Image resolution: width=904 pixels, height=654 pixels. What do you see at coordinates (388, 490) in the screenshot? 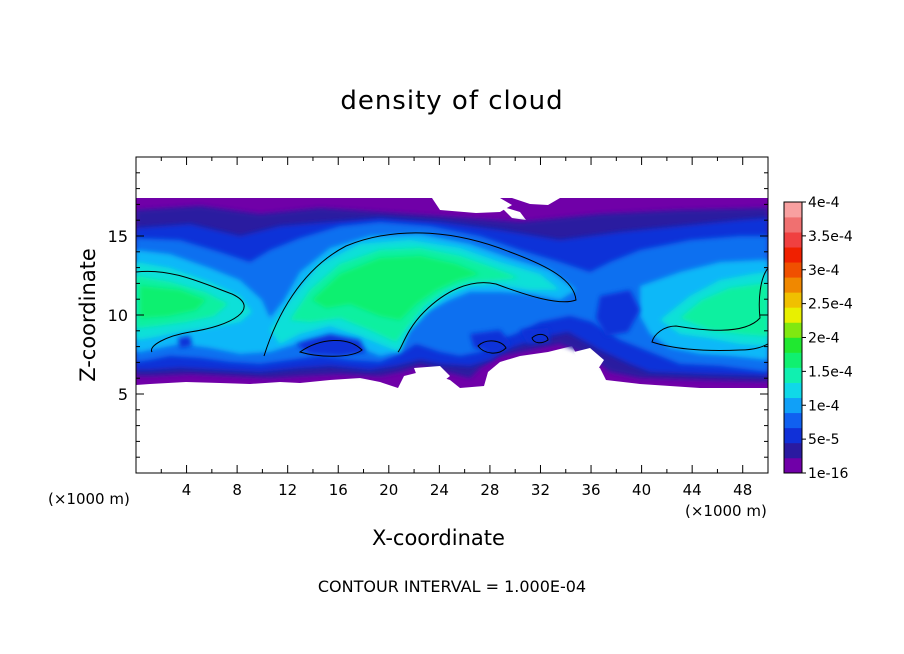
I see `x-tick-label: 20` at bounding box center [388, 490].